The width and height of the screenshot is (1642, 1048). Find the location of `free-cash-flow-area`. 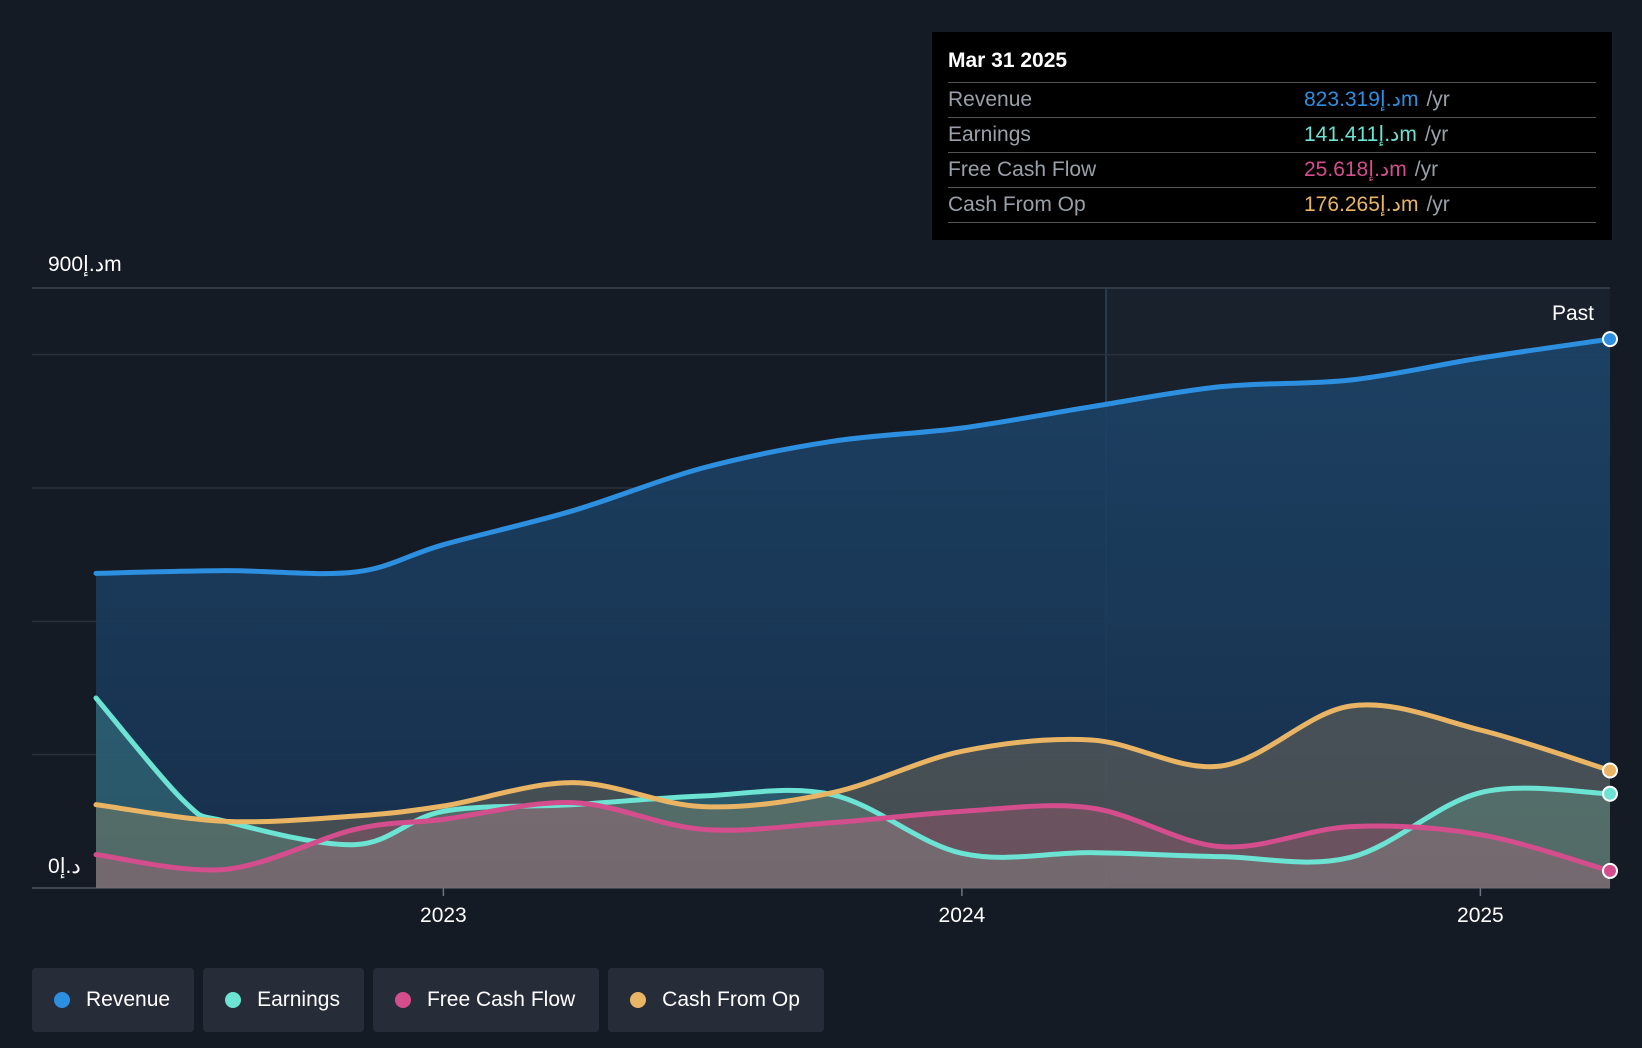

free-cash-flow-area is located at coordinates (853, 845).